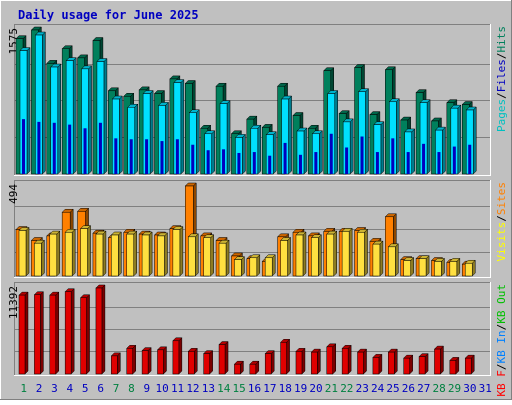 The image size is (512, 405). I want to click on legend-item: Sites, so click(501, 198).